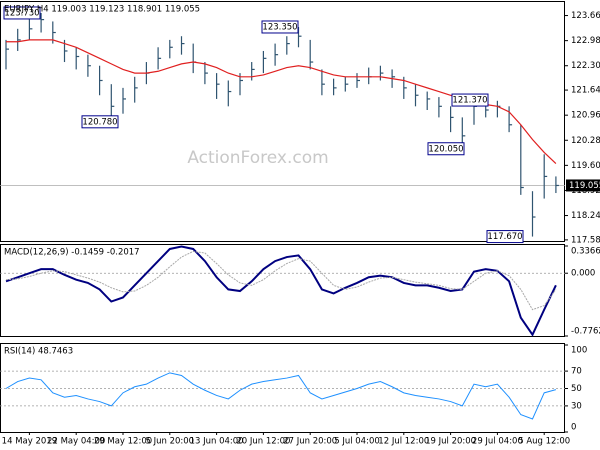 This screenshot has height=450, width=600. What do you see at coordinates (585, 66) in the screenshot?
I see `y-tick-label: 122.300` at bounding box center [585, 66].